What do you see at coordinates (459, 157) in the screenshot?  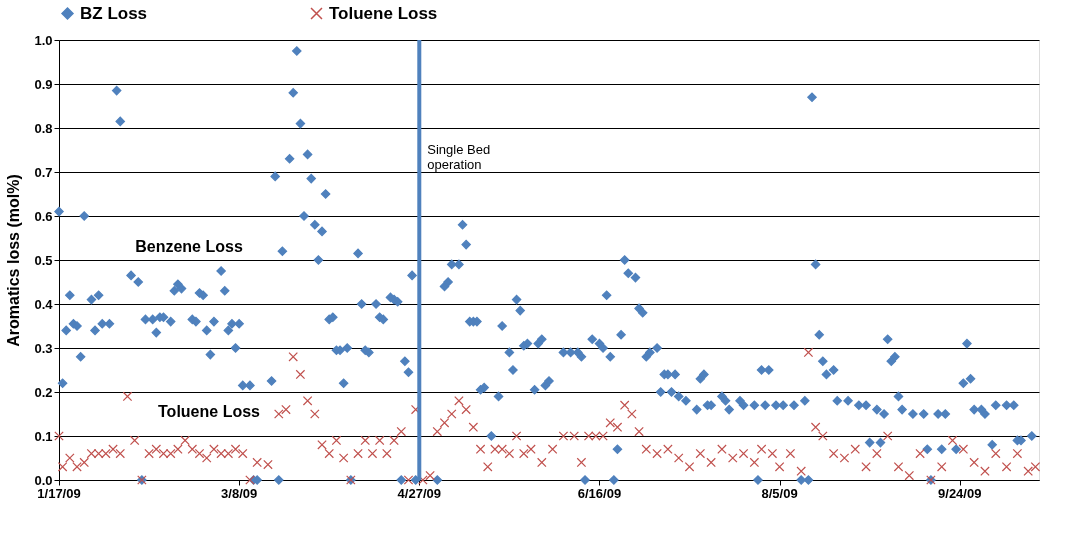 I see `ref-line-label: Single Bed operation` at bounding box center [459, 157].